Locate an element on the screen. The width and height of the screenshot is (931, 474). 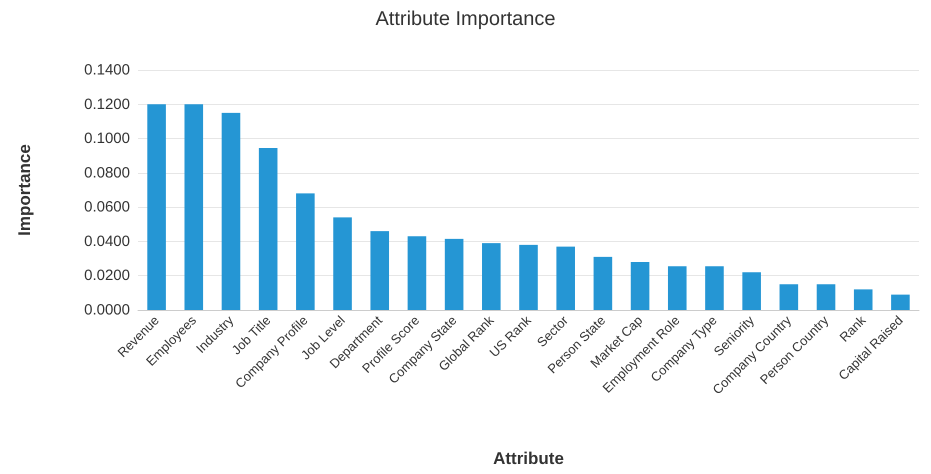
y-tick-label: 0.0200 is located at coordinates (107, 275).